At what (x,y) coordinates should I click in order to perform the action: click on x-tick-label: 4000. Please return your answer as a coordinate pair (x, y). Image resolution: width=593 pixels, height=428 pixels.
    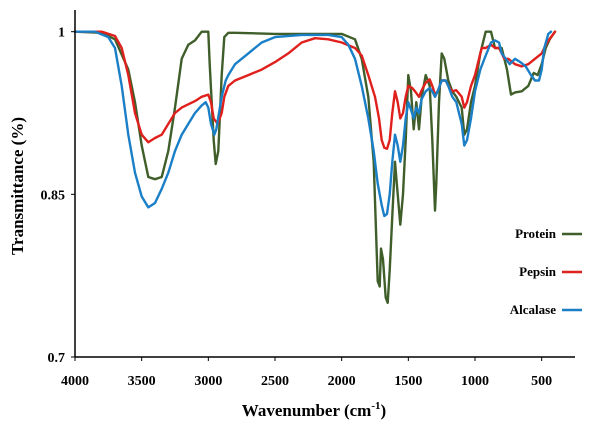
    Looking at the image, I should click on (75, 381).